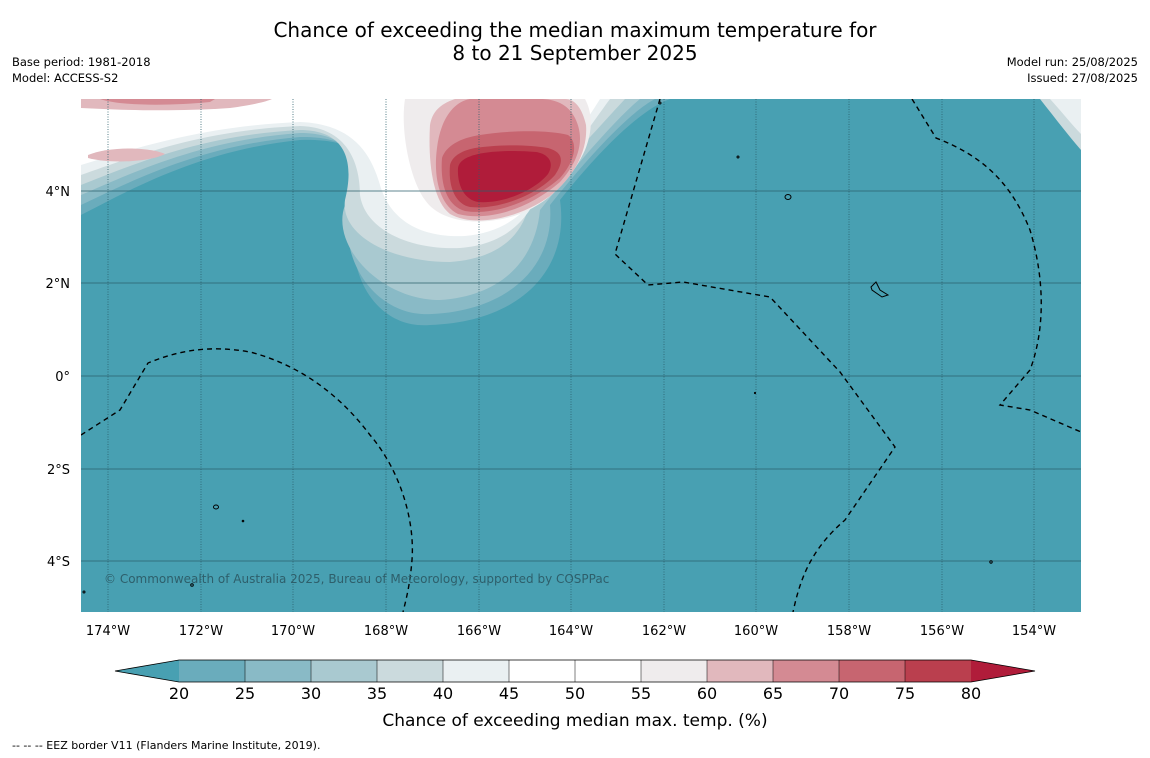 The width and height of the screenshot is (1150, 758). I want to click on colorbar-tick: 35, so click(377, 693).